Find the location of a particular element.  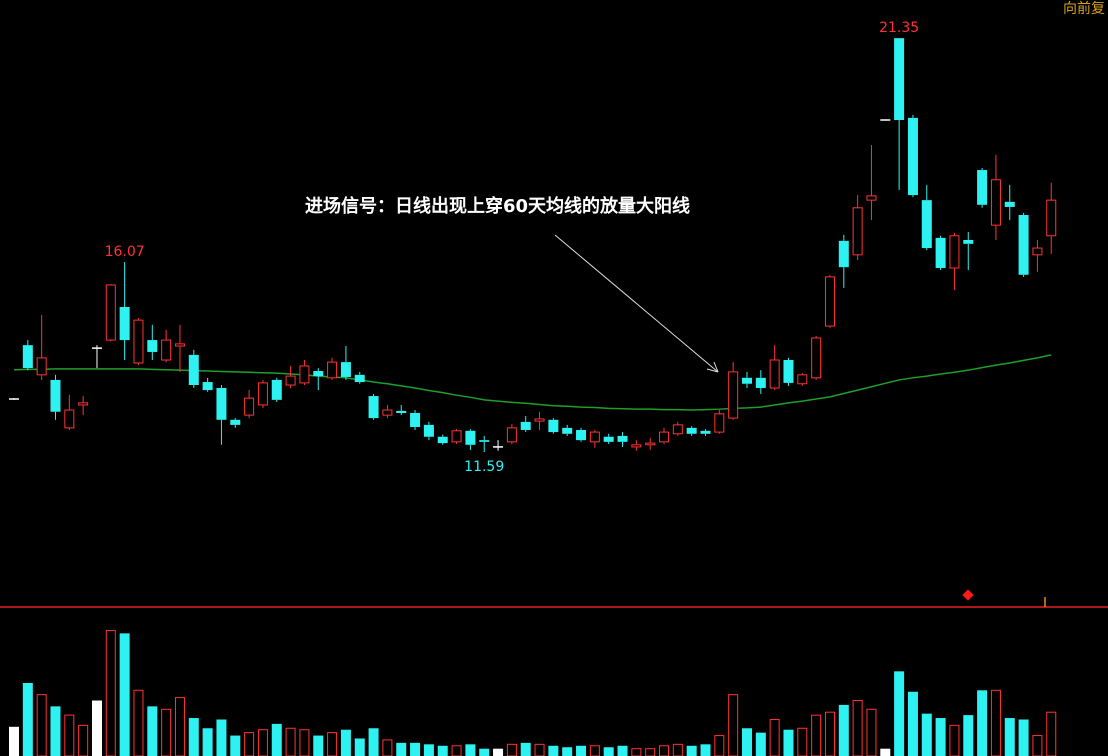

signal-marker is located at coordinates (968, 595).